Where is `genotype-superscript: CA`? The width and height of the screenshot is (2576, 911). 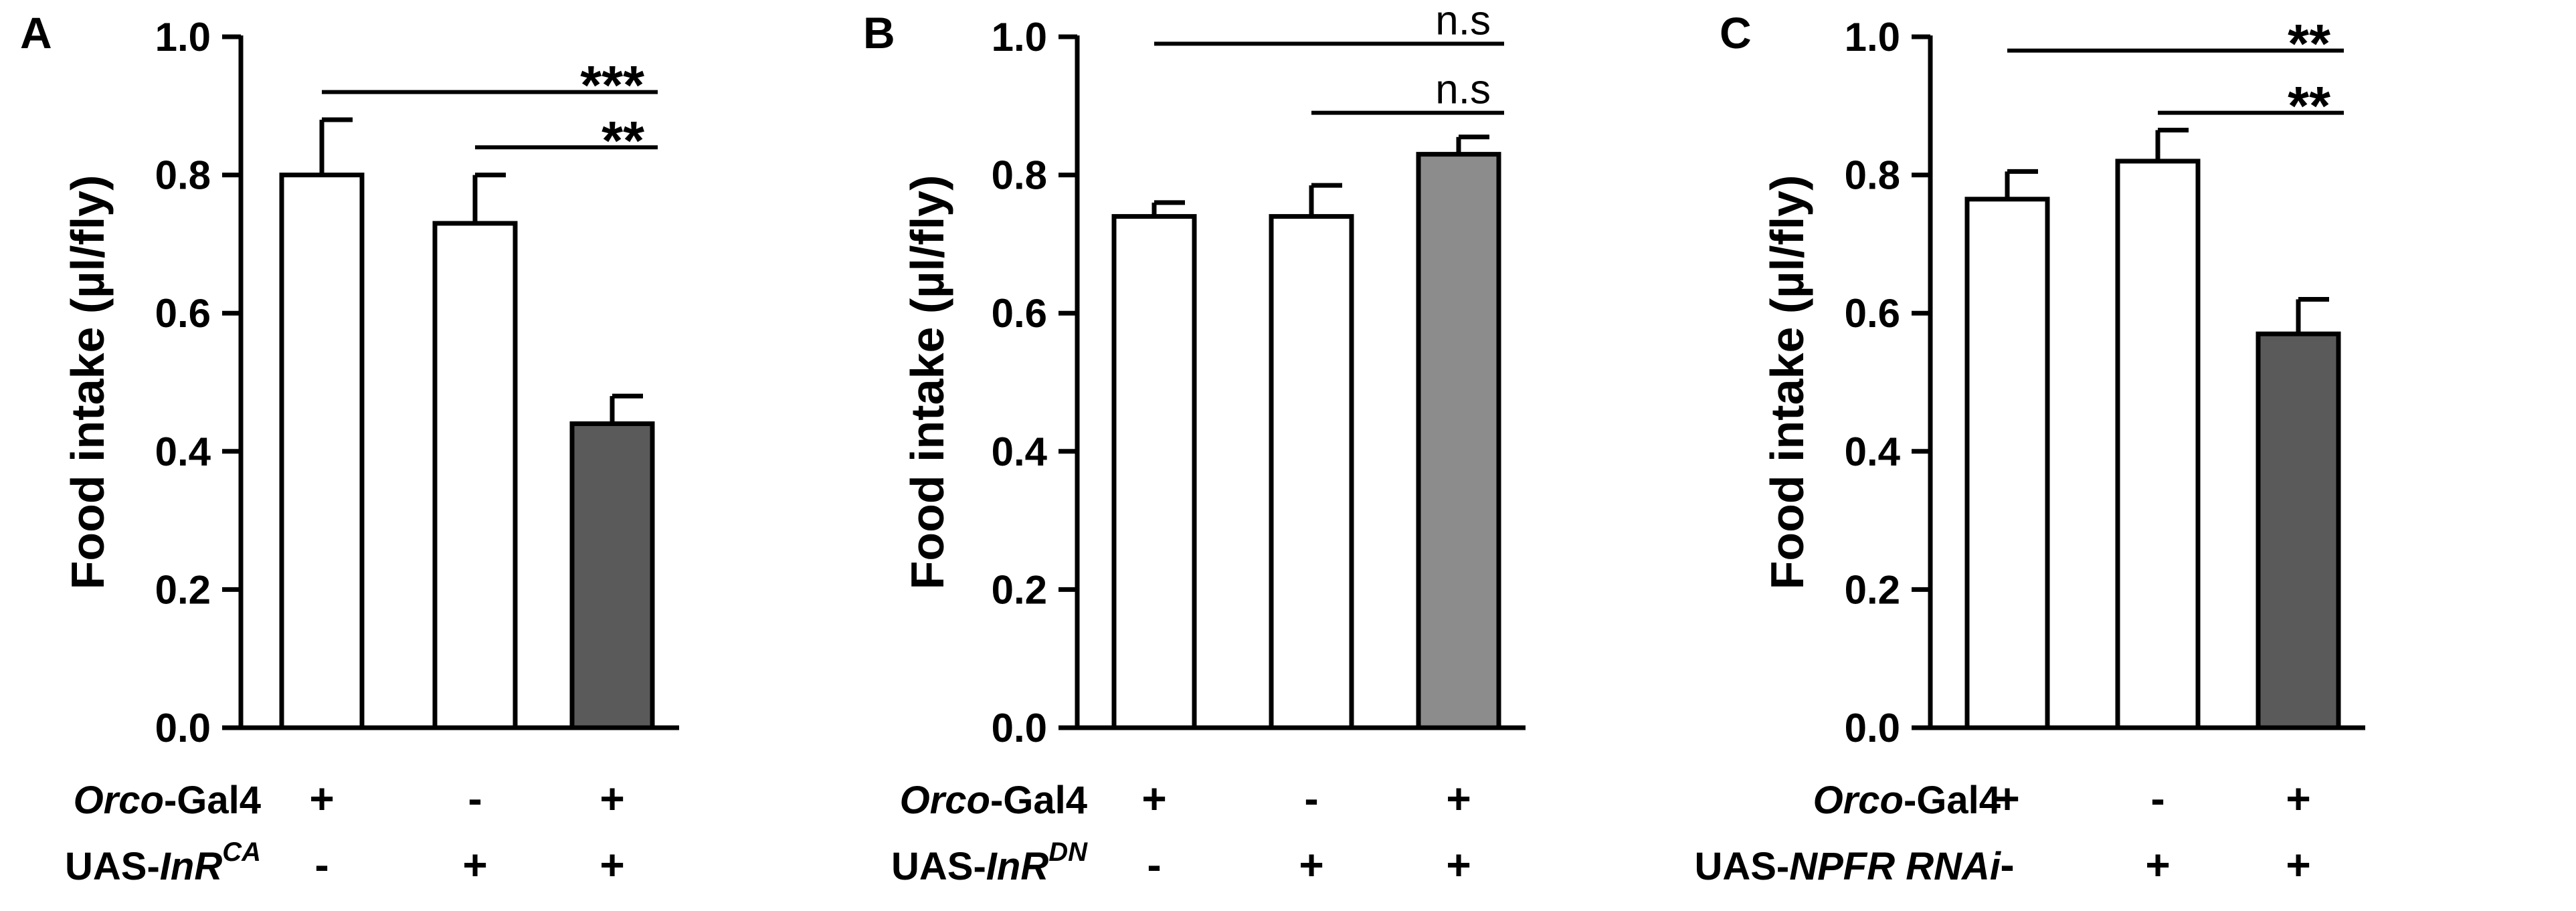 genotype-superscript: CA is located at coordinates (241, 852).